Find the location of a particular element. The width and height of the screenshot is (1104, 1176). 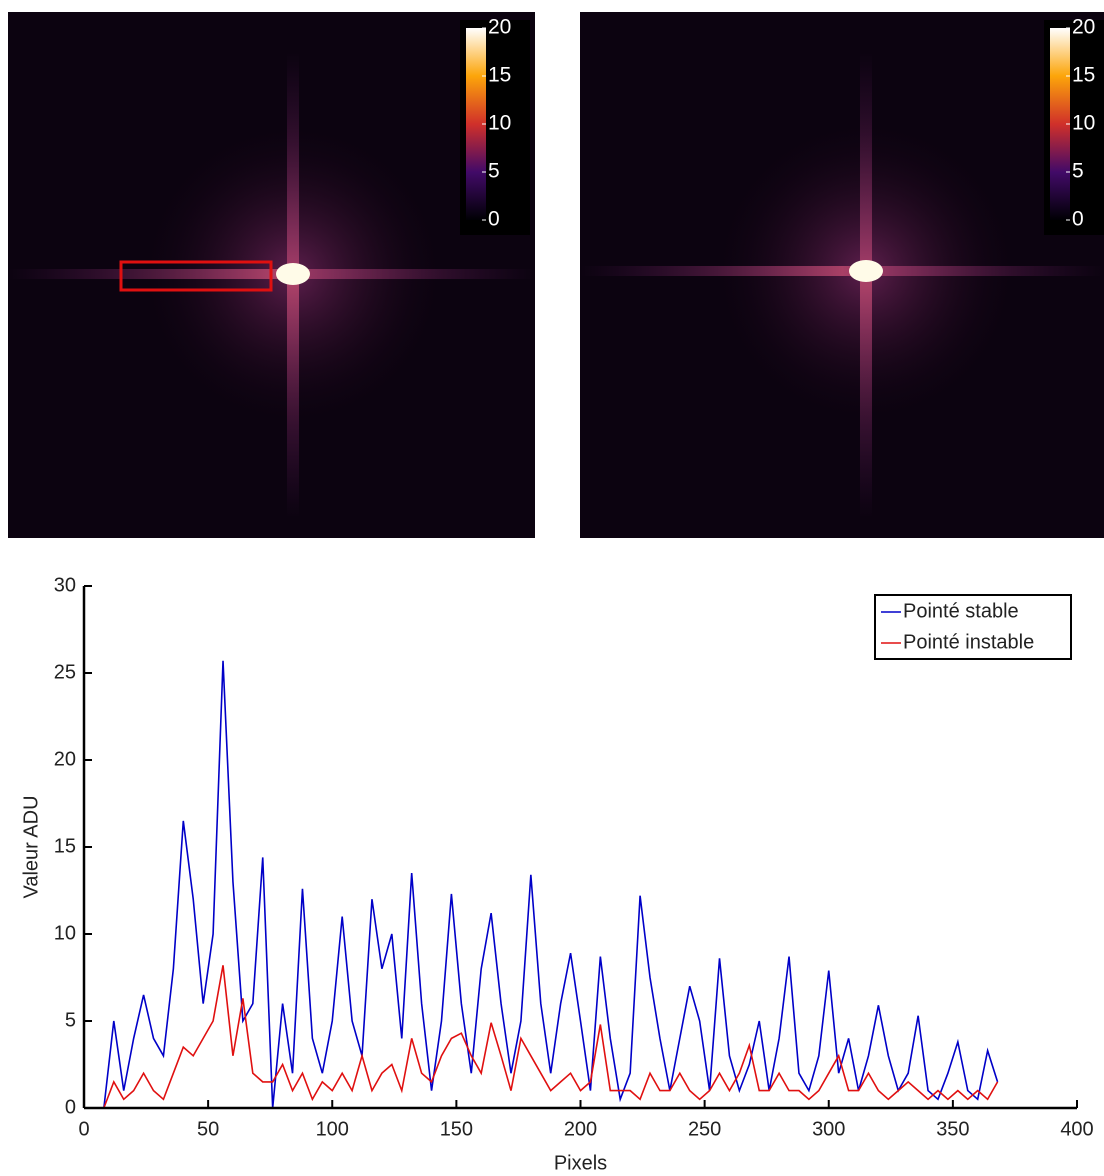

legend-box is located at coordinates (973, 627).